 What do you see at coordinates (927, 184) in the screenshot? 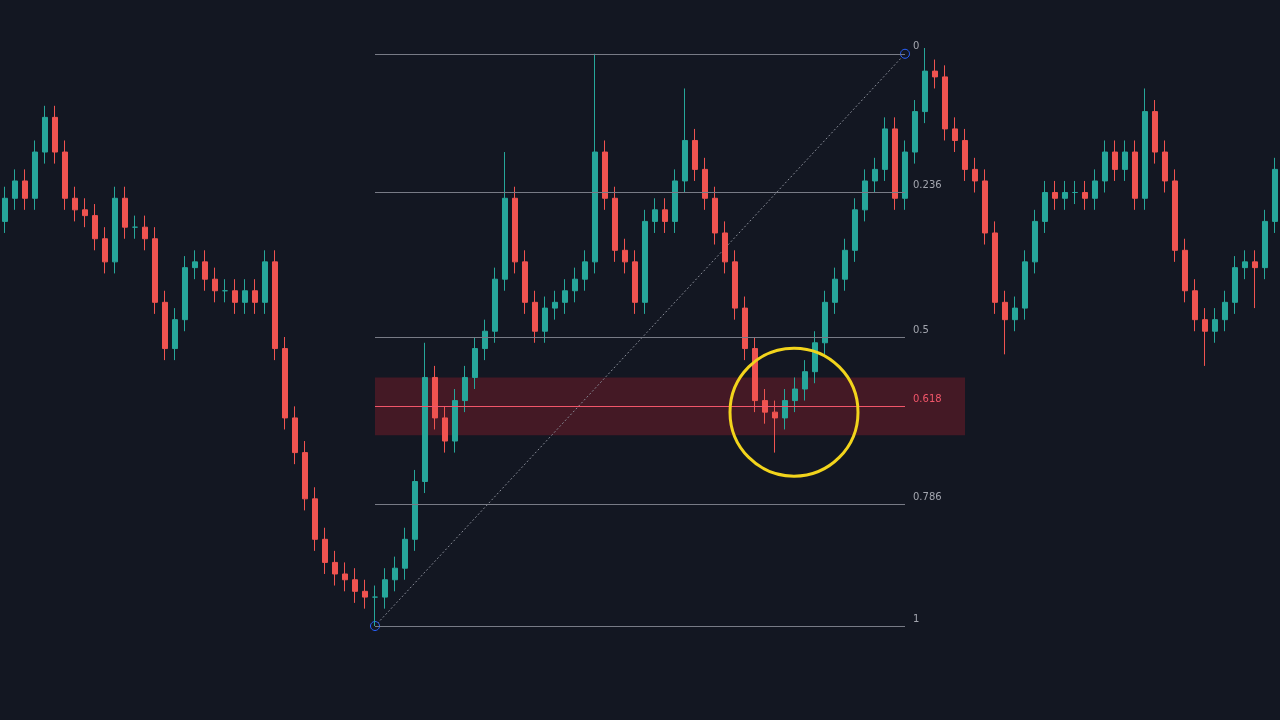
I see `annotation: 0.236` at bounding box center [927, 184].